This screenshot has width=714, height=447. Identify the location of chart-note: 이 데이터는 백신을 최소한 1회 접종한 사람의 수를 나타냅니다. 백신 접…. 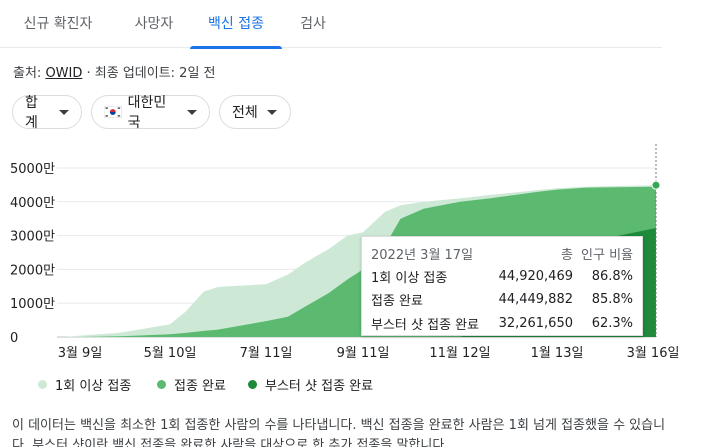
(339, 432).